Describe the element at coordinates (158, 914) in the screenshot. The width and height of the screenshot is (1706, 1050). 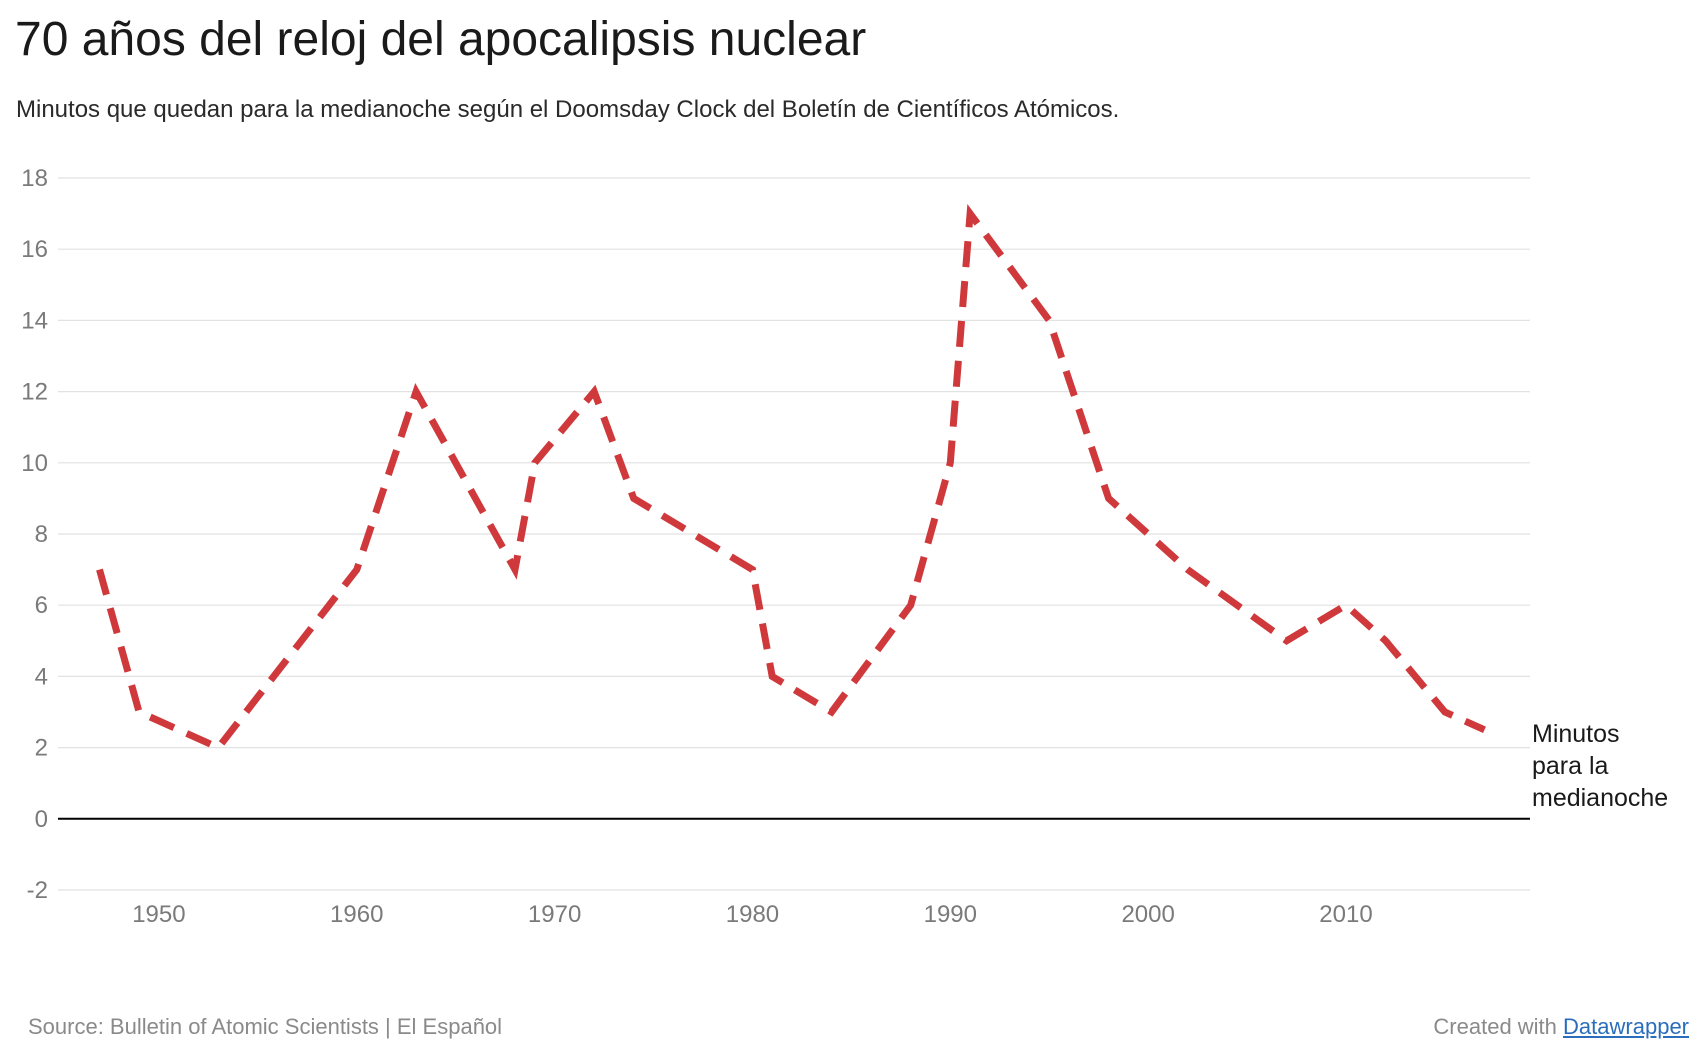
I see `x-tick-label: 1950` at that location.